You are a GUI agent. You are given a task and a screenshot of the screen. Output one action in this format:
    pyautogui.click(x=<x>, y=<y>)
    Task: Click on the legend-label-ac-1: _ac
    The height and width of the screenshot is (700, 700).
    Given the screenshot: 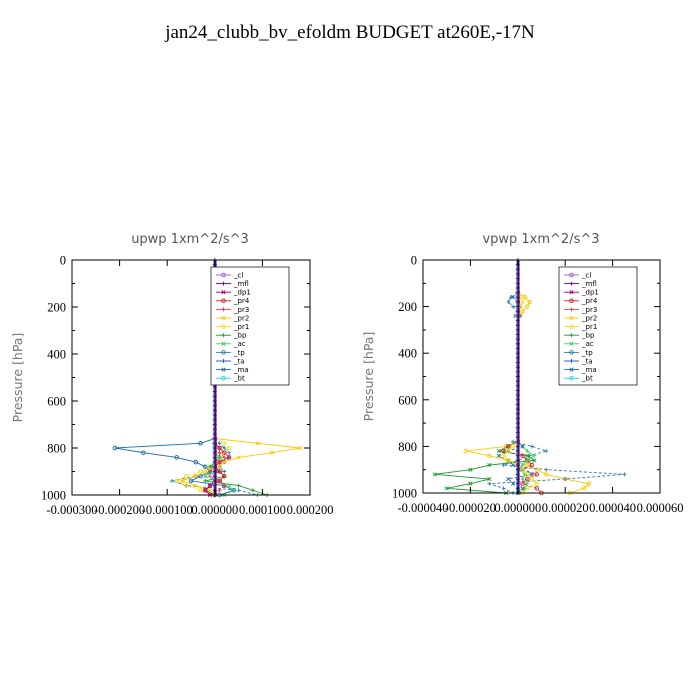 What is the action you would take?
    pyautogui.click(x=239, y=344)
    